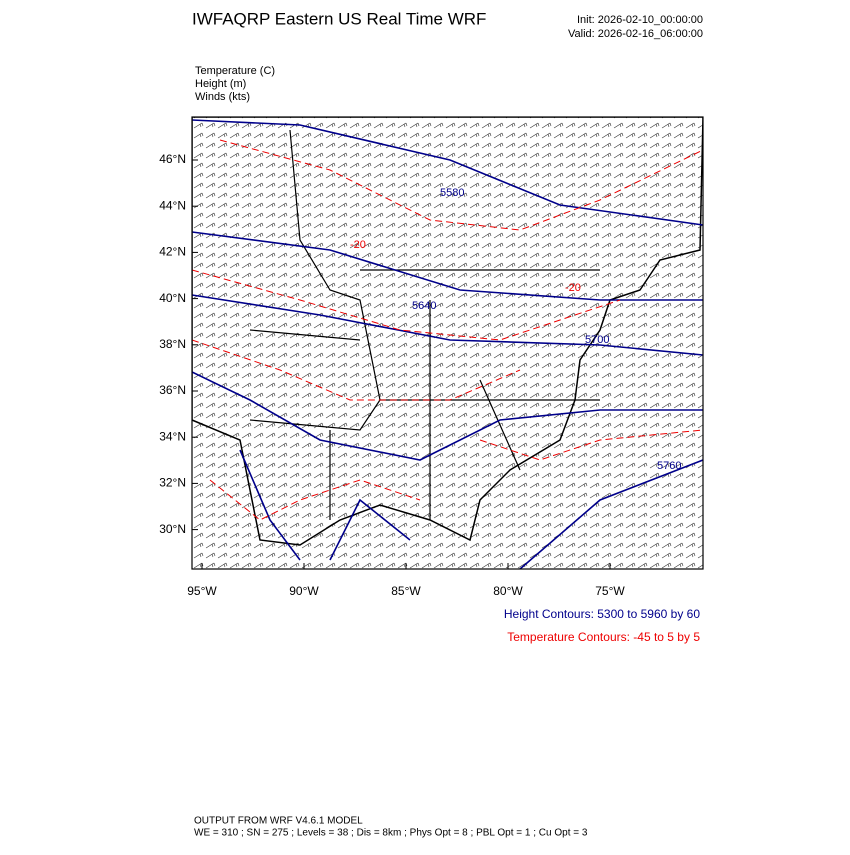 Image resolution: width=850 pixels, height=855 pixels. What do you see at coordinates (172, 205) in the screenshot?
I see `lat-label: 44°N` at bounding box center [172, 205].